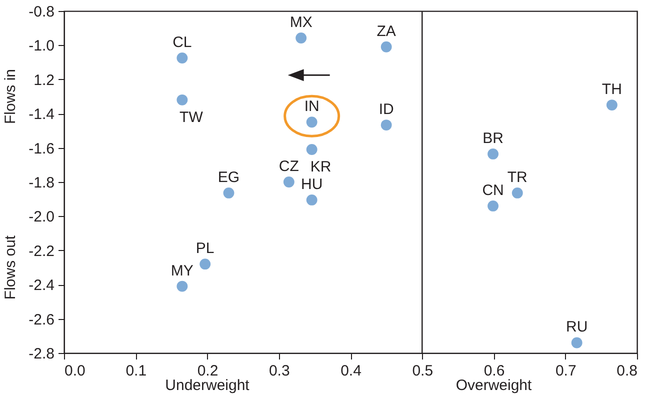 This screenshot has height=402, width=659. Describe the element at coordinates (321, 167) in the screenshot. I see `annotation: KR` at that location.